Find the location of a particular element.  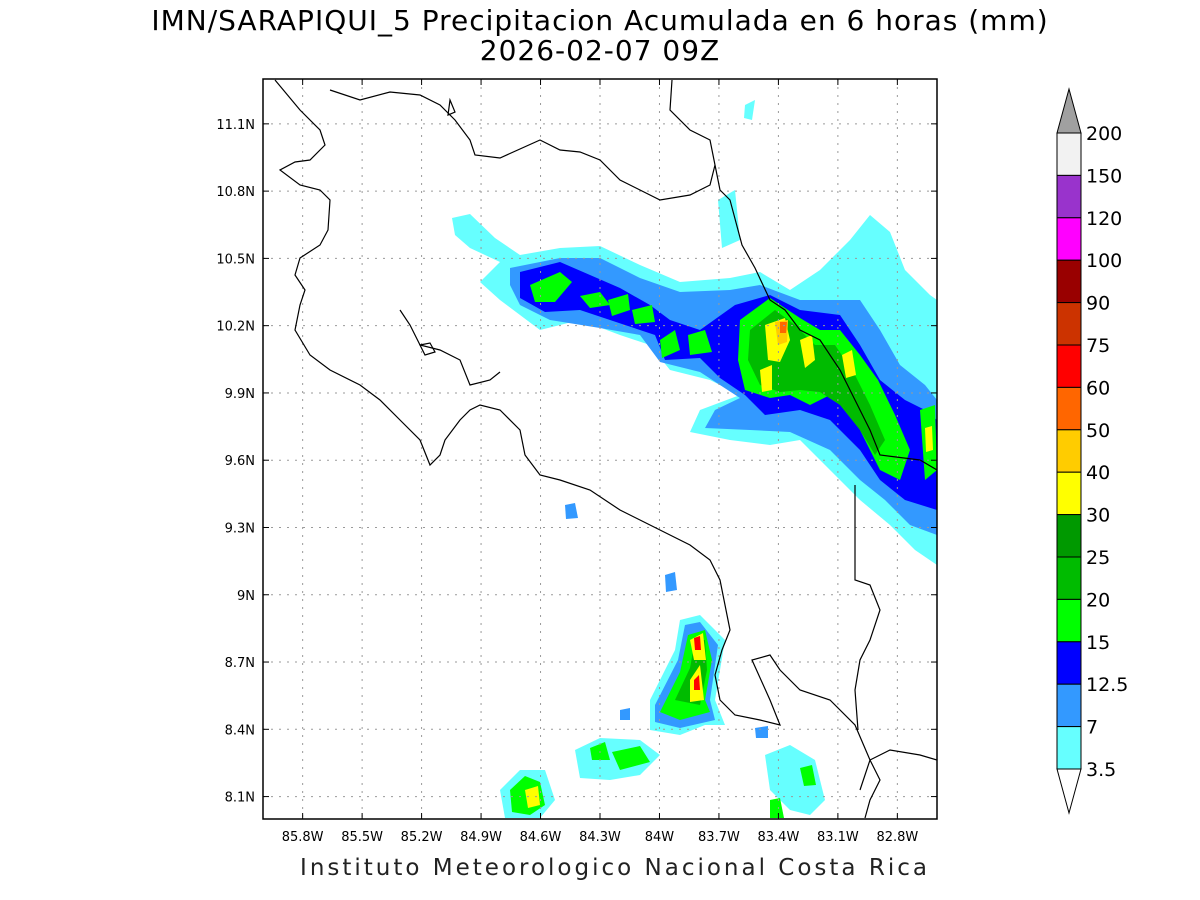

lat-tick-label: 9.6N is located at coordinates (240, 461).